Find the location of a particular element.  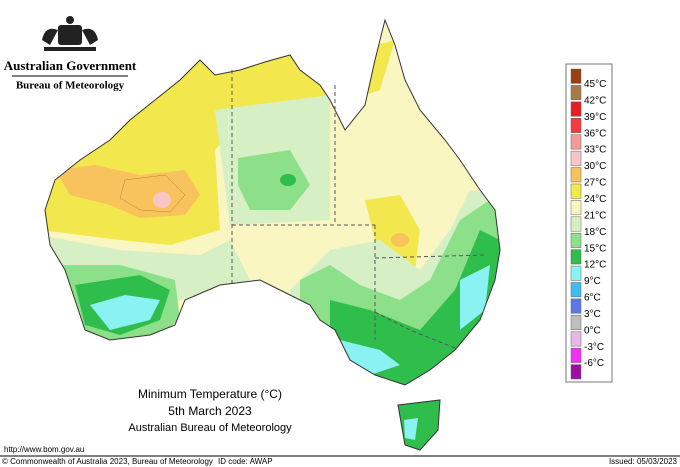

legend-label: 33°C is located at coordinates (595, 150).